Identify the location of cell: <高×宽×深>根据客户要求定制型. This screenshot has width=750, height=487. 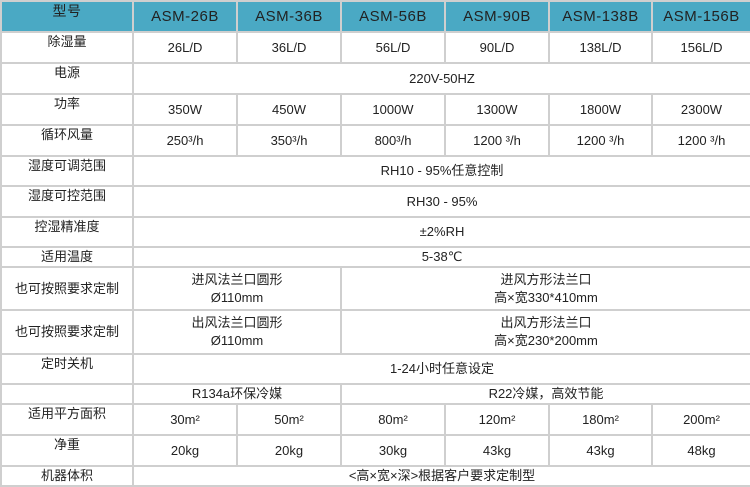
(441, 476).